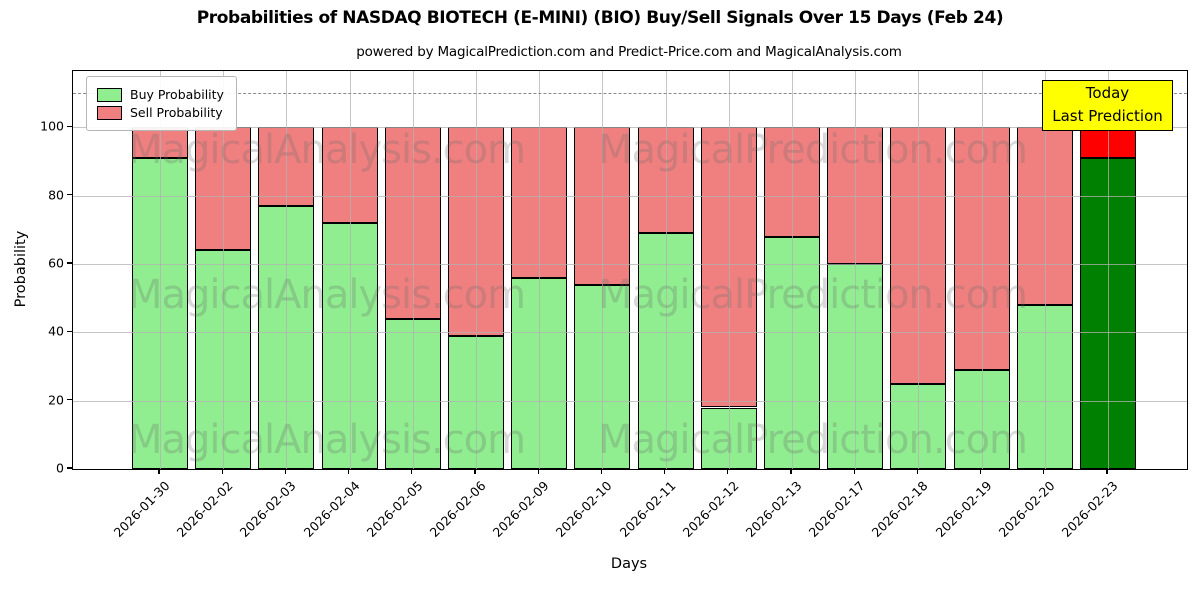 This screenshot has width=1200, height=600. I want to click on y-tick-label: 60, so click(56, 263).